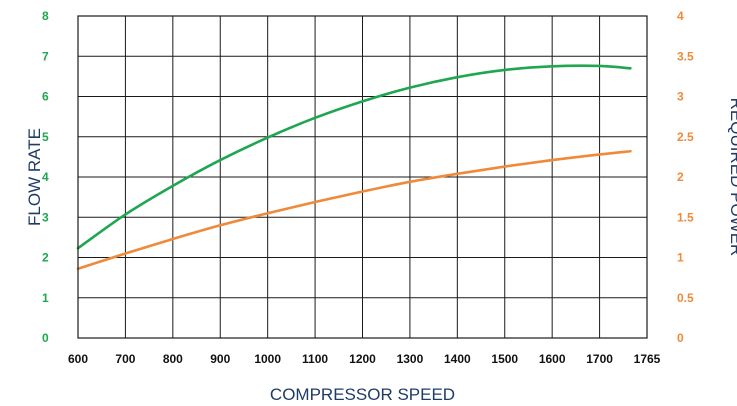 The height and width of the screenshot is (406, 737). What do you see at coordinates (599, 359) in the screenshot?
I see `x-tick-label: 1700` at bounding box center [599, 359].